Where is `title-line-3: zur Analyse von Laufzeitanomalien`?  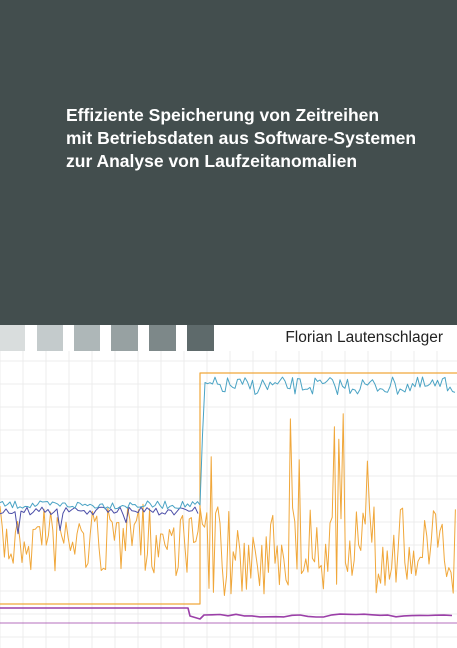 title-line-3: zur Analyse von Laufzeitanomalien is located at coordinates (212, 161).